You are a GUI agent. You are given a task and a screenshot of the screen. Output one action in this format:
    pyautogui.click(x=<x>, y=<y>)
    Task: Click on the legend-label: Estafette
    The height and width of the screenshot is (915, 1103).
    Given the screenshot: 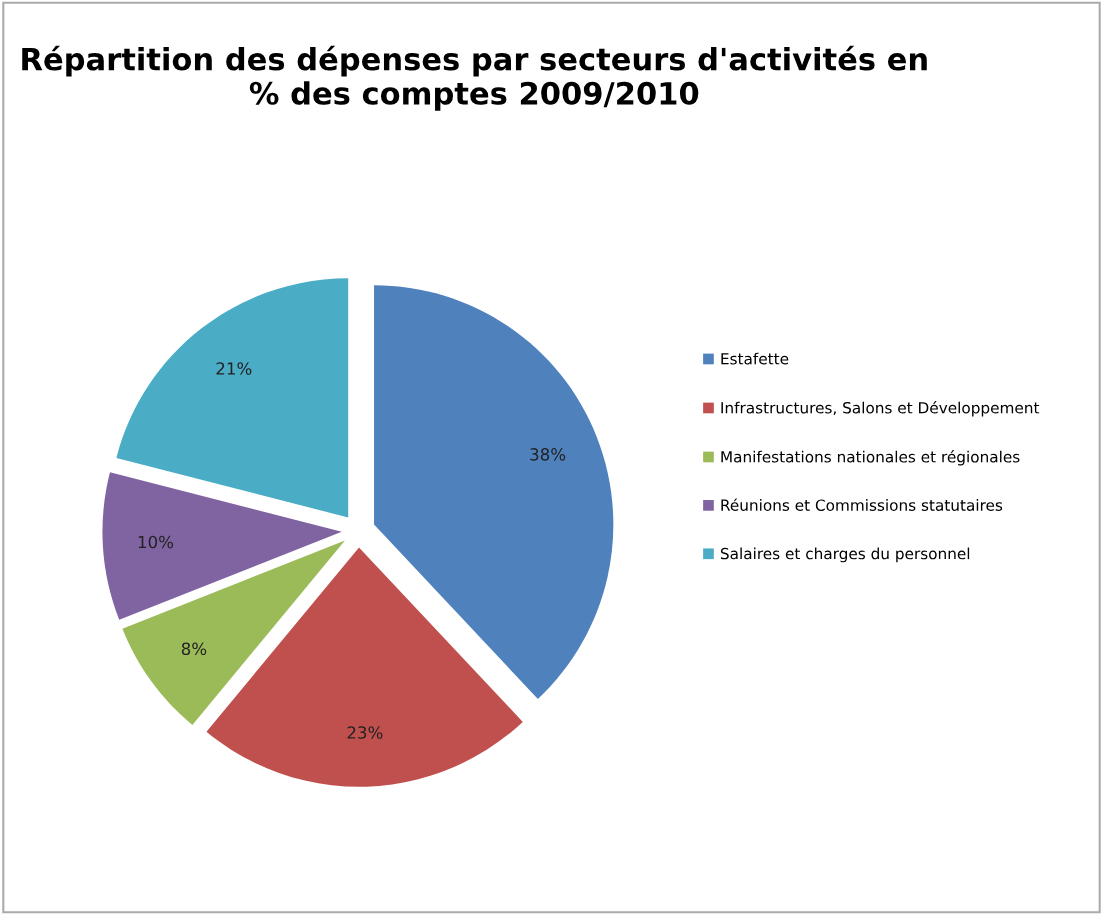 What is the action you would take?
    pyautogui.click(x=755, y=358)
    